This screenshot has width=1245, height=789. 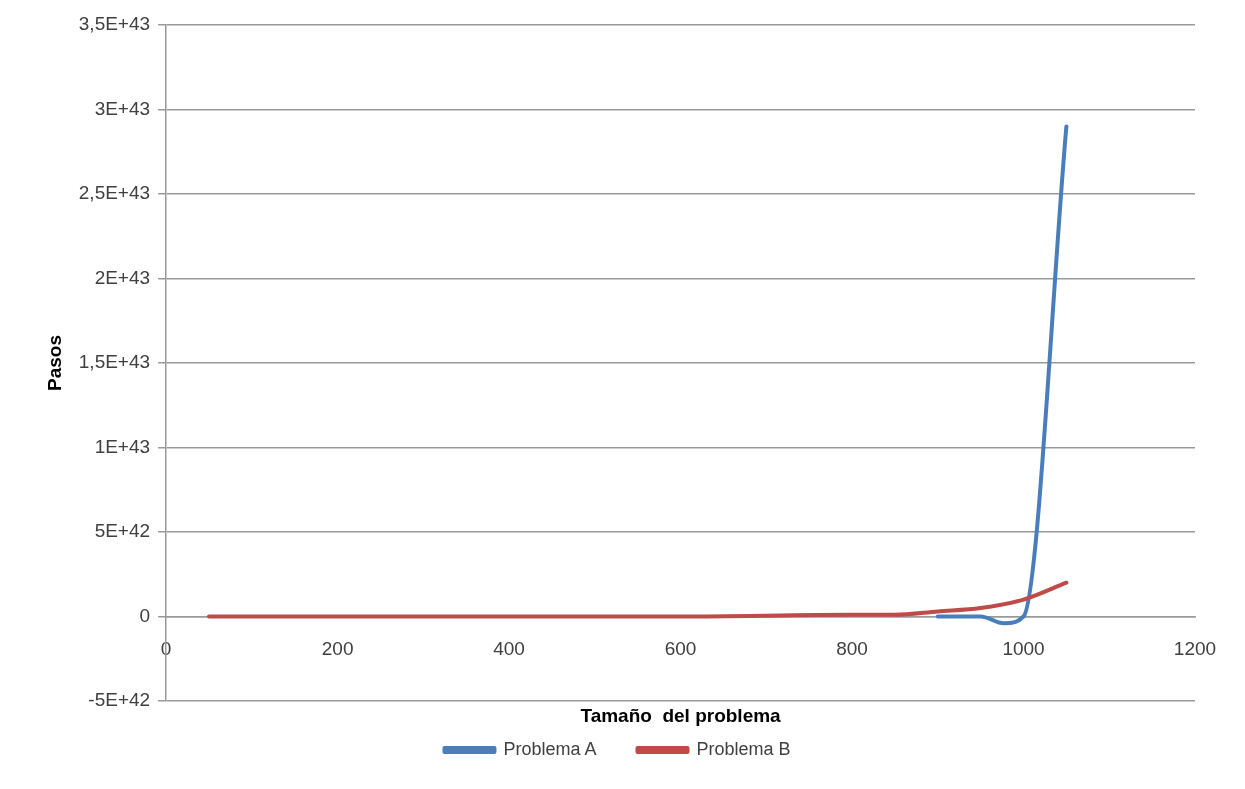 I want to click on y-tick-label: -5E+42, so click(x=119, y=700).